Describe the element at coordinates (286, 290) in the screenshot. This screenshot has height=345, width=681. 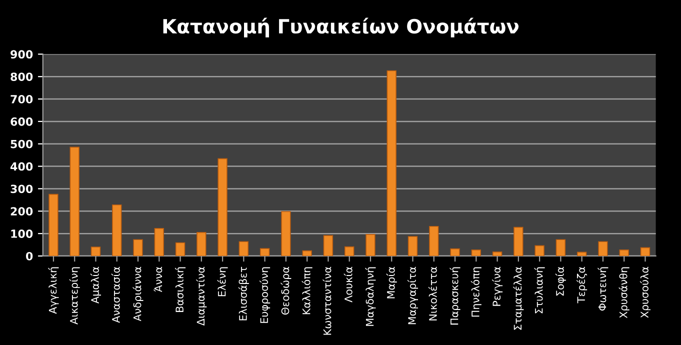
I see `x-tick-label: Θεοδώρα` at that location.